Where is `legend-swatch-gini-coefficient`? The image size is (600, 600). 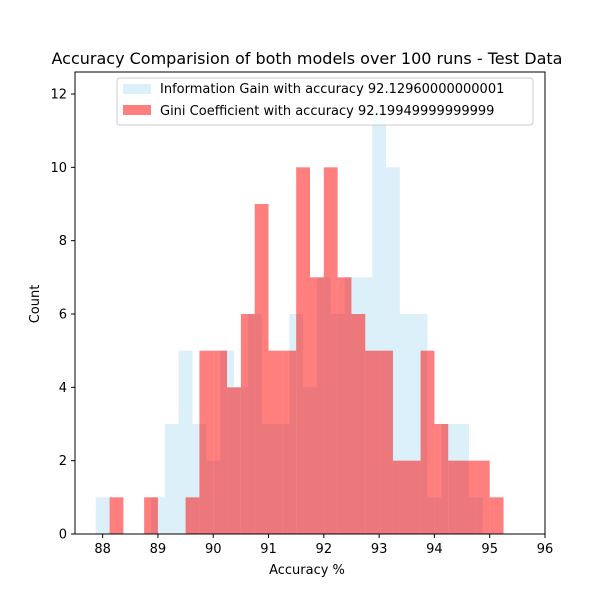
legend-swatch-gini-coefficient is located at coordinates (137, 110).